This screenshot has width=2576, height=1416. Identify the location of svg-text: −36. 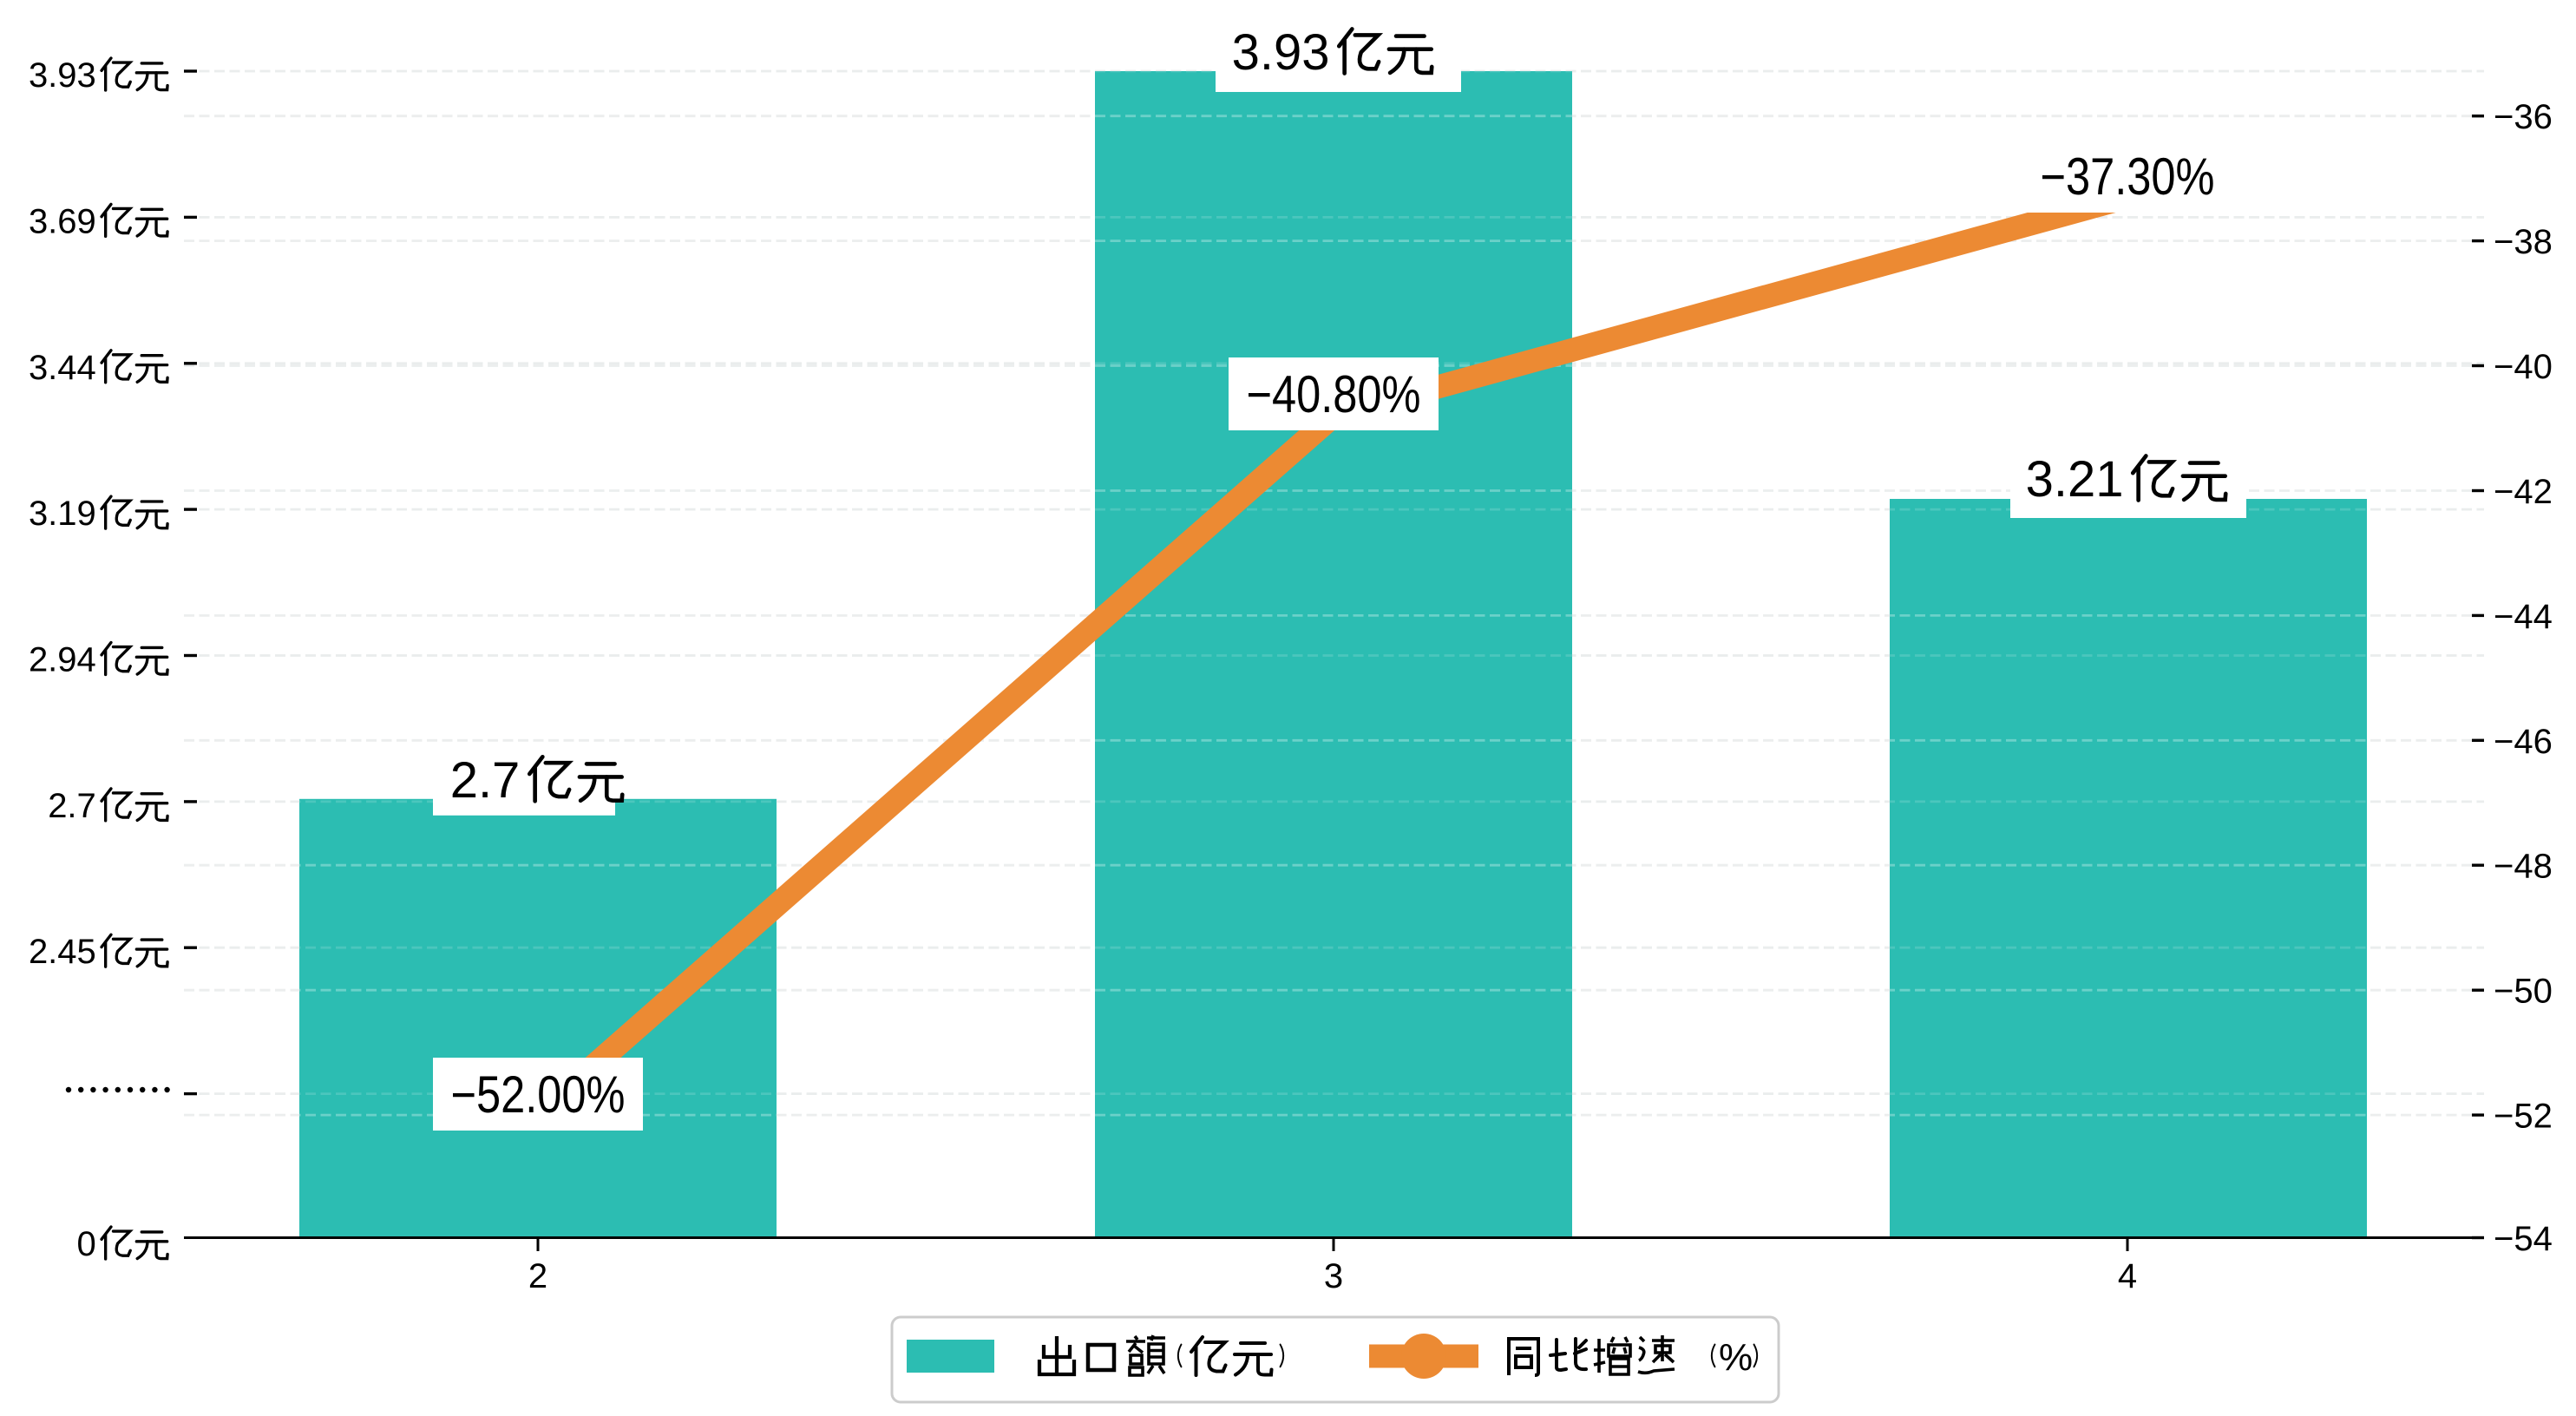
(2523, 117).